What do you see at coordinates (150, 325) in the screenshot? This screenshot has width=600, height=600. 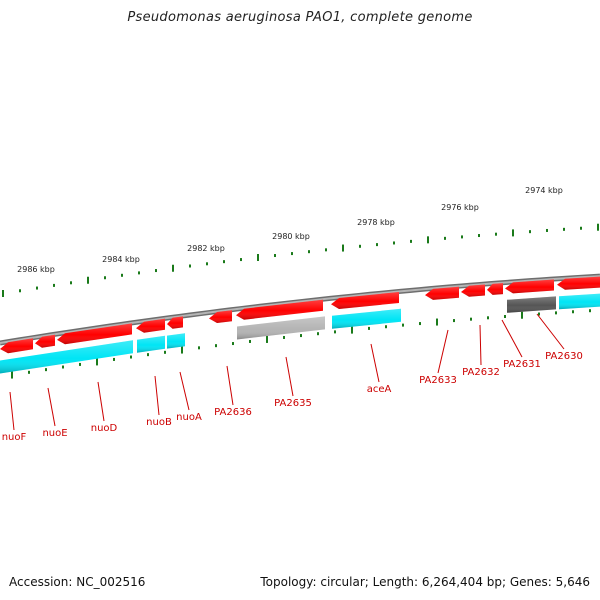 I see `gene-nuoB-shade` at bounding box center [150, 325].